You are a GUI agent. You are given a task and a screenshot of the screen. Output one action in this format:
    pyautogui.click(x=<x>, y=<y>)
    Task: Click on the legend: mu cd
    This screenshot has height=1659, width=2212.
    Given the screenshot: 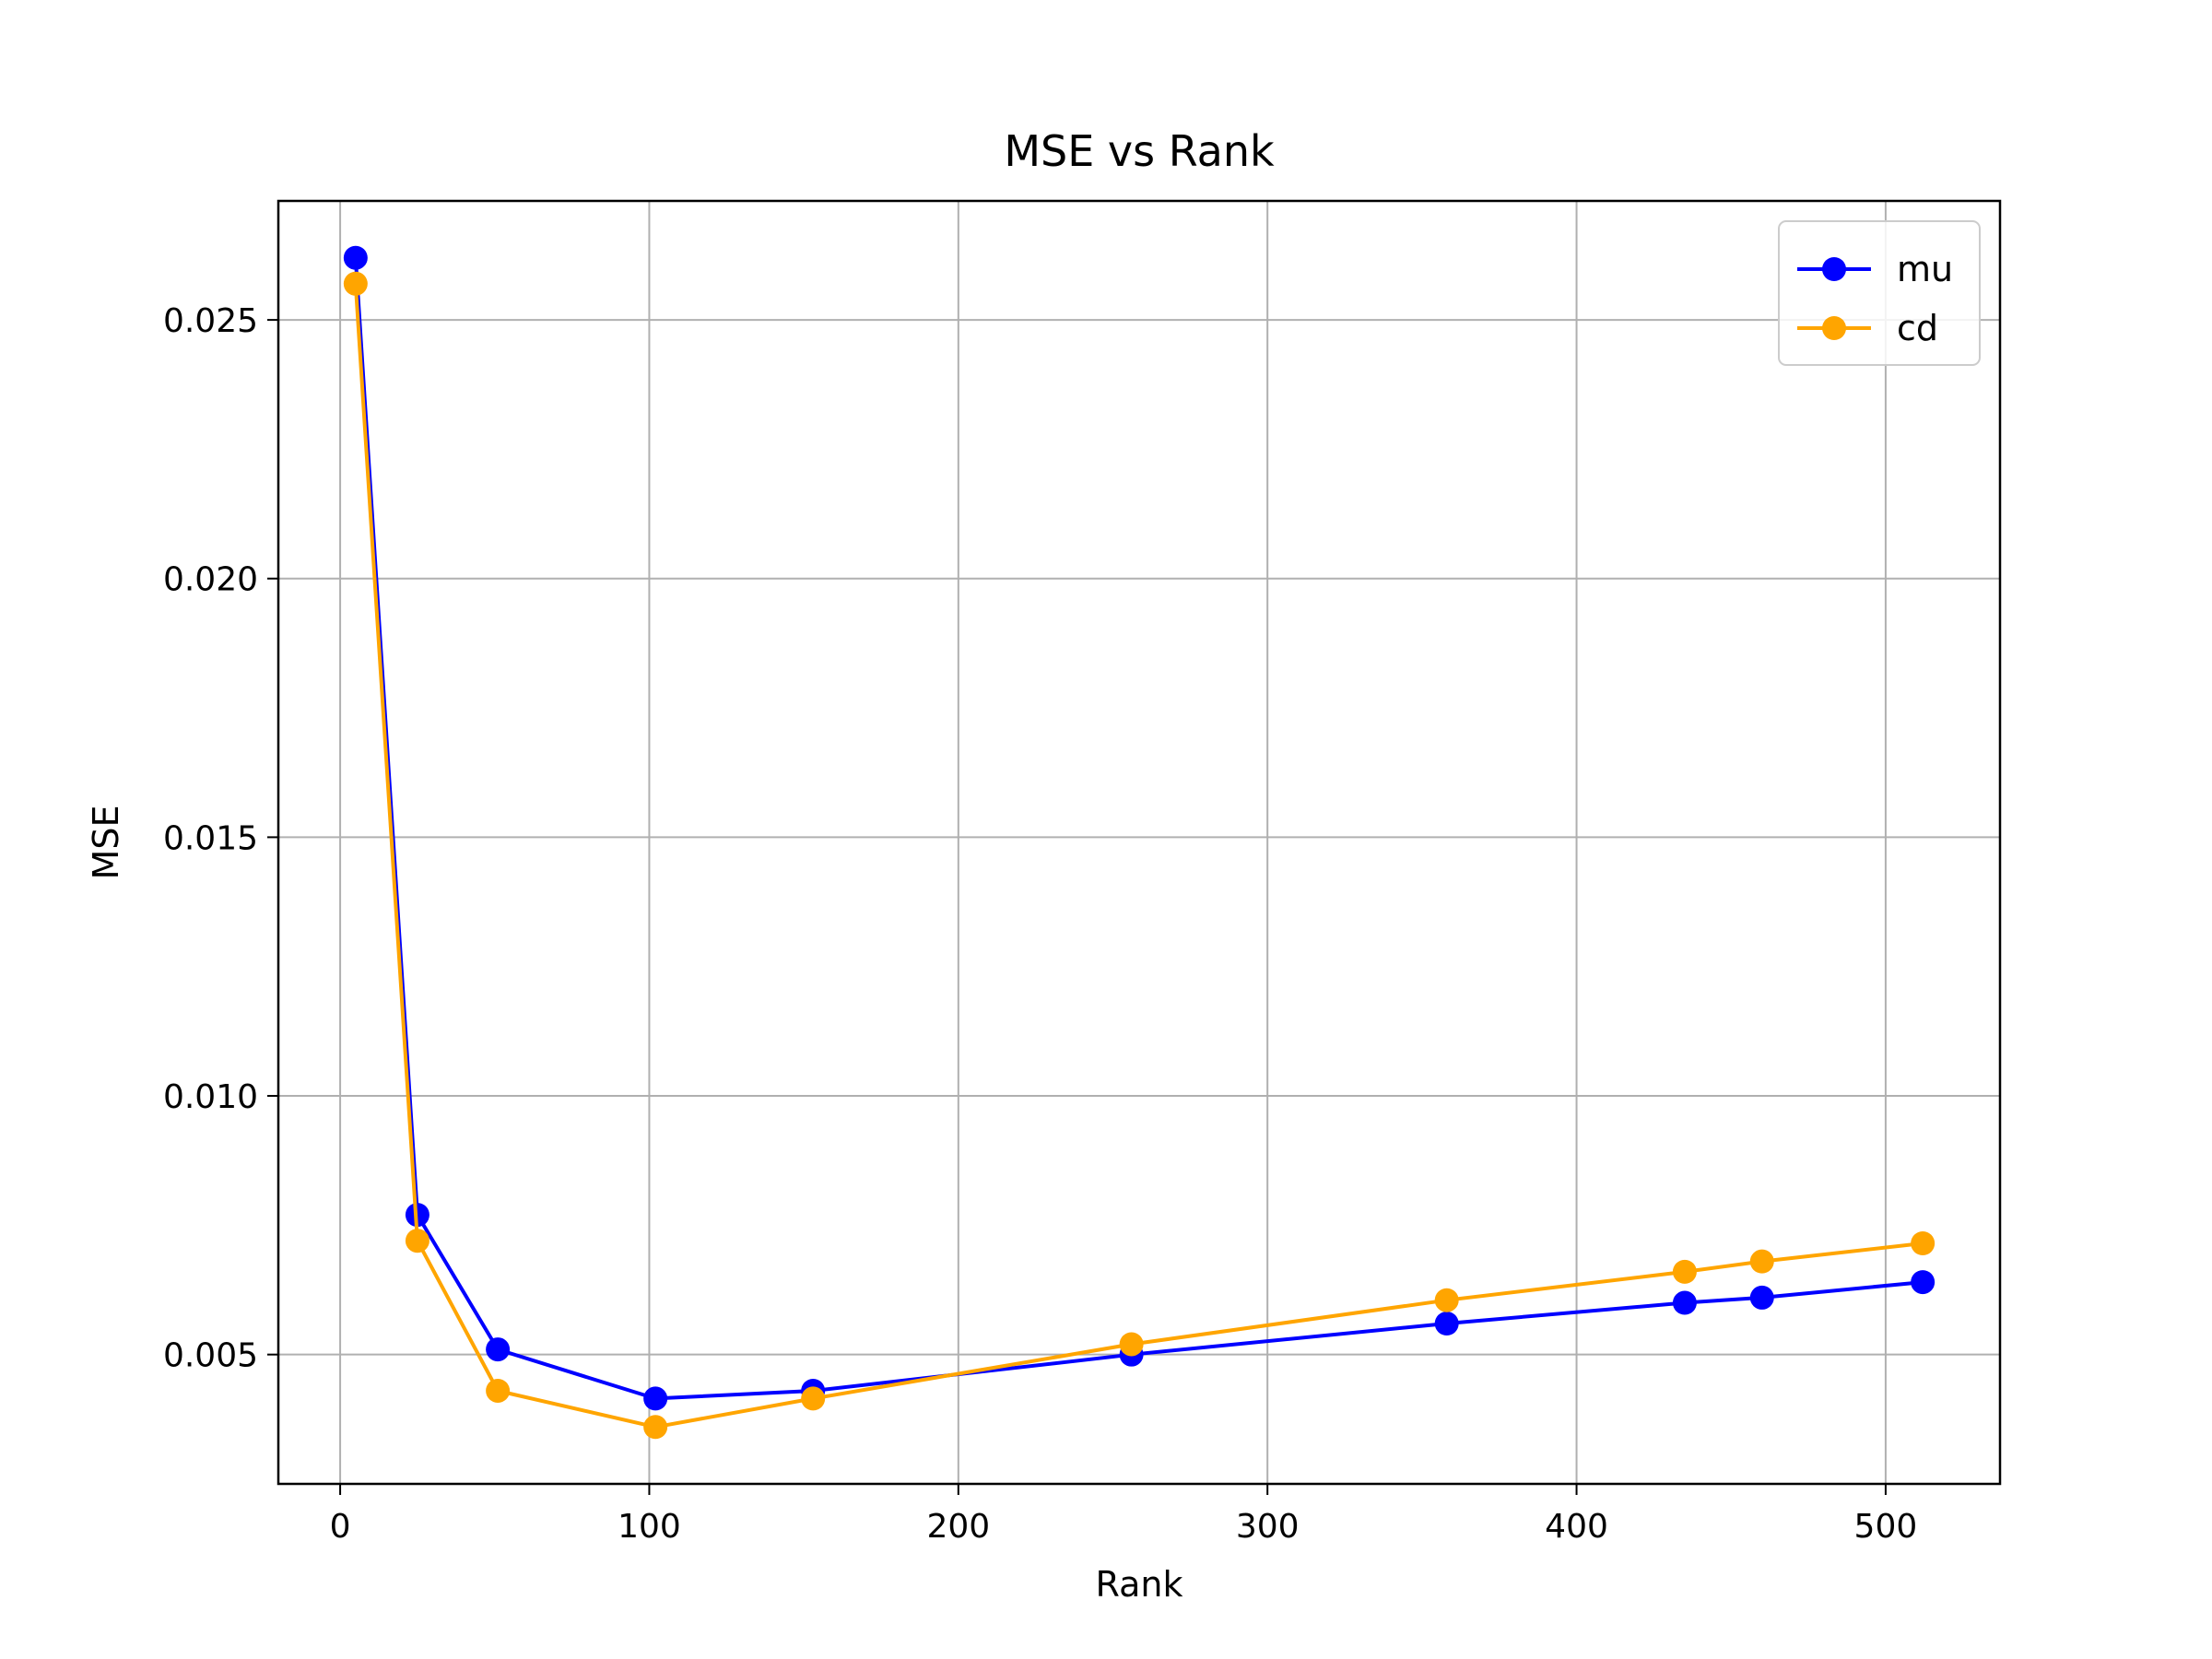 What is the action you would take?
    pyautogui.click(x=1879, y=293)
    